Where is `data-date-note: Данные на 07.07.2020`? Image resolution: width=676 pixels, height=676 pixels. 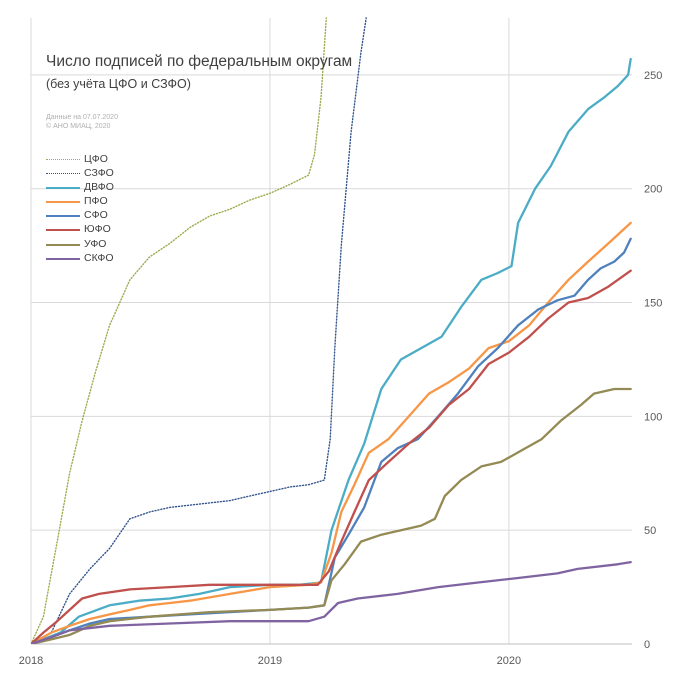
data-date-note: Данные на 07.07.2020 is located at coordinates (82, 117).